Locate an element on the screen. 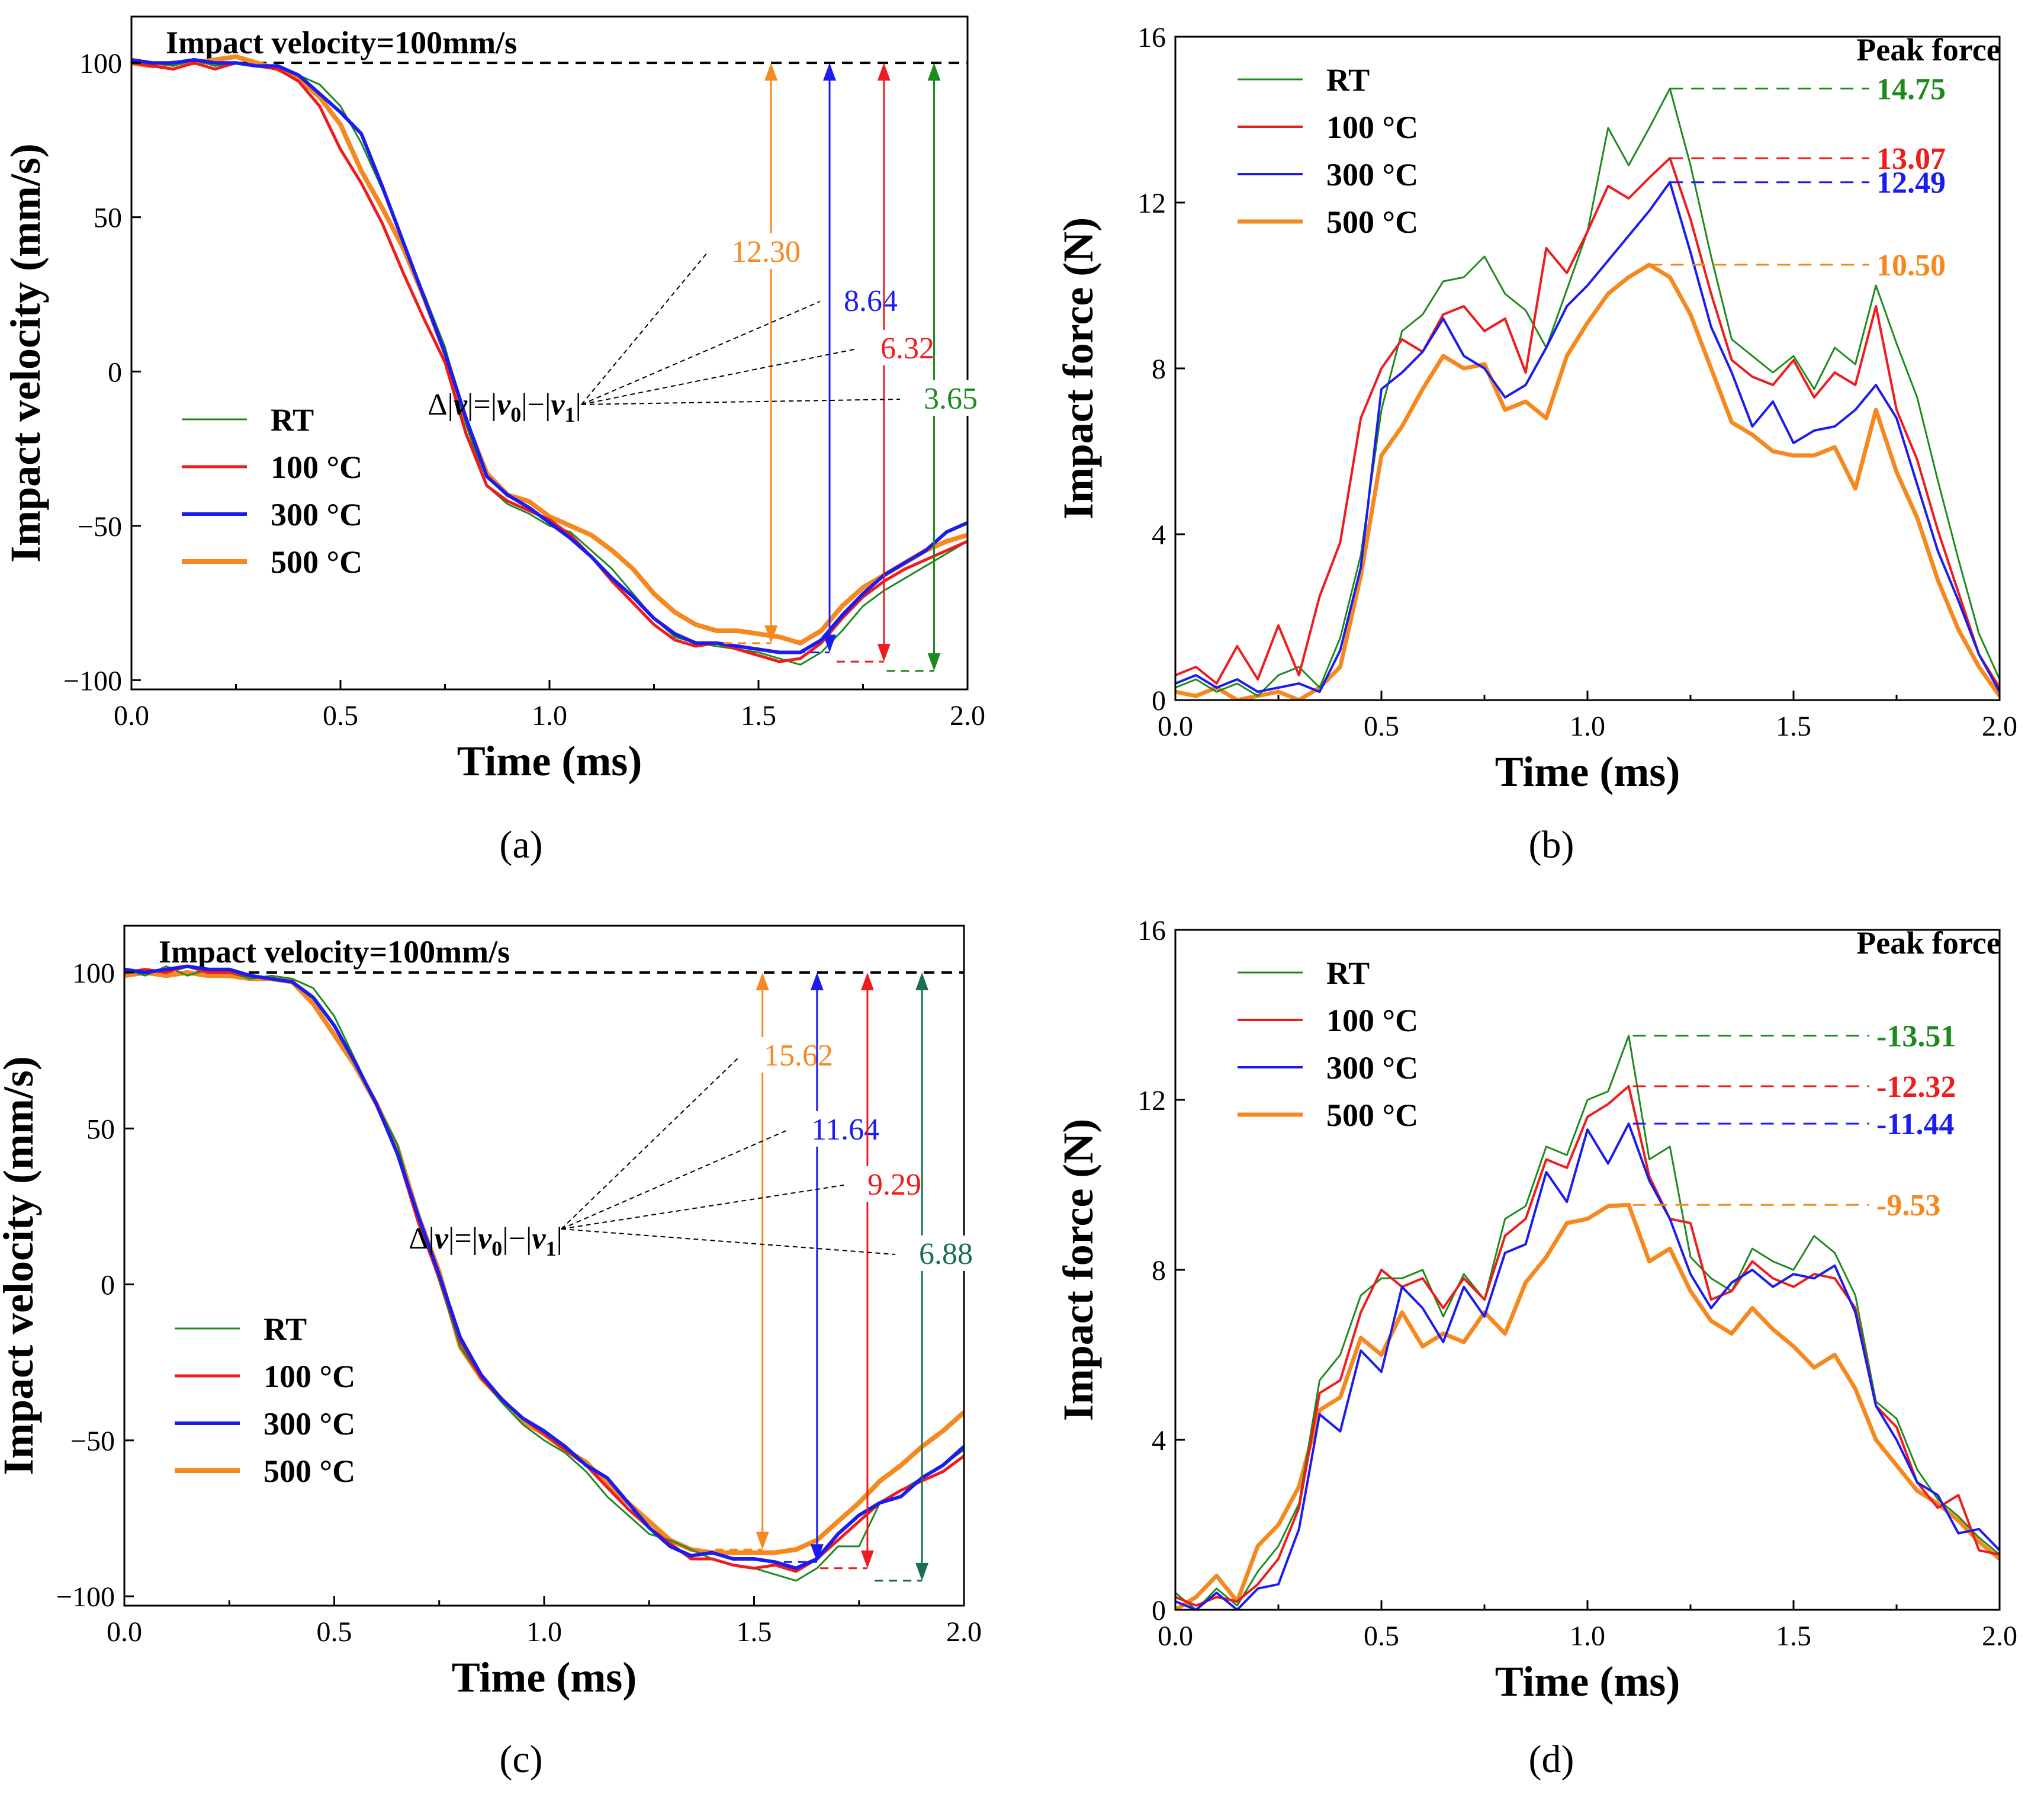 This screenshot has height=1810, width=2044. peak-value-label: 13.07 is located at coordinates (1911, 159).